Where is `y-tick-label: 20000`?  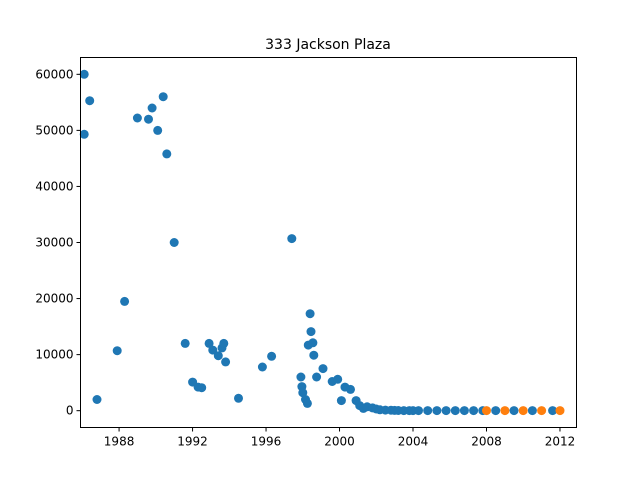 y-tick-label: 20000 is located at coordinates (54, 299).